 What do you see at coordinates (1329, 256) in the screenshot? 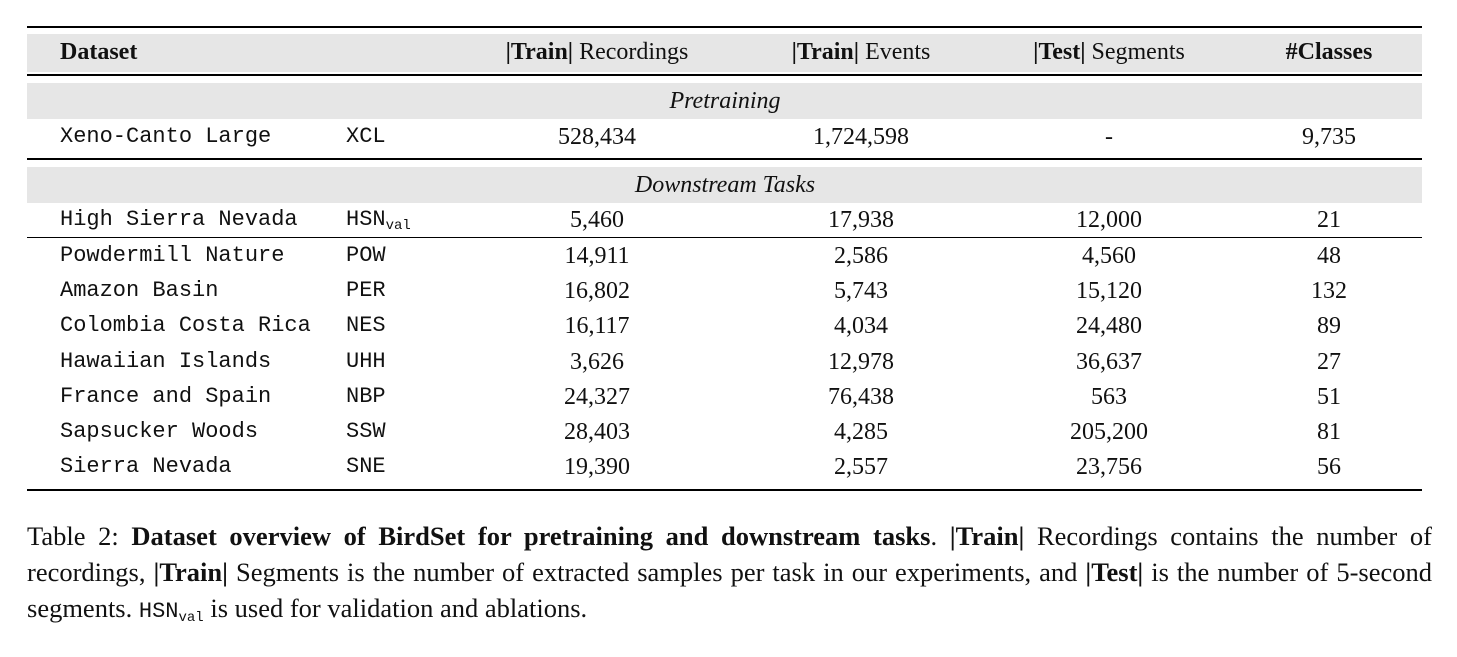
I see `row-classes: 48` at bounding box center [1329, 256].